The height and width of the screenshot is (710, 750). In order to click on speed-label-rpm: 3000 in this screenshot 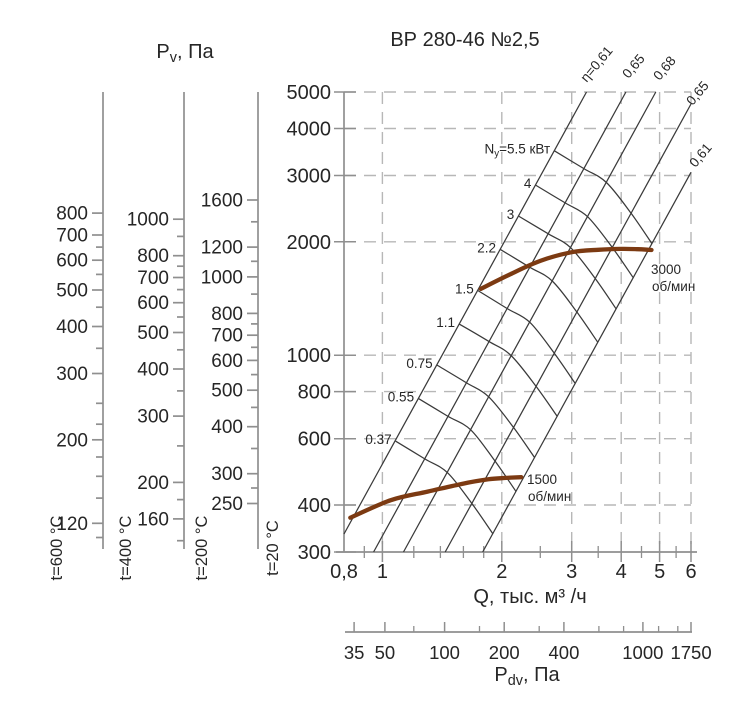, I will do `click(666, 269)`.